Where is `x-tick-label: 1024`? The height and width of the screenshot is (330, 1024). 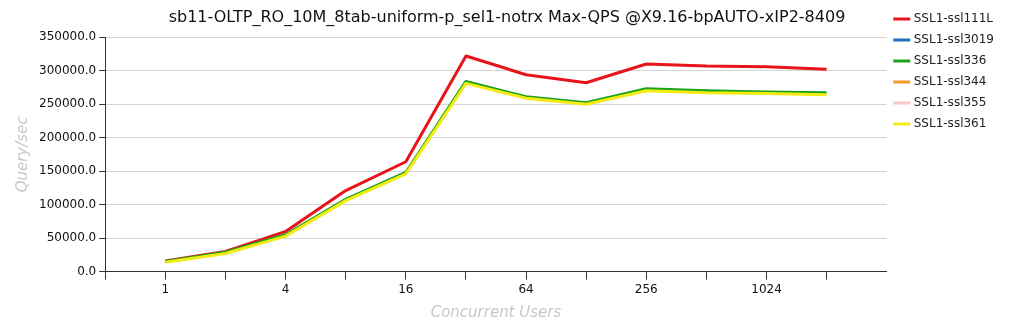 x-tick-label: 1024 is located at coordinates (766, 288).